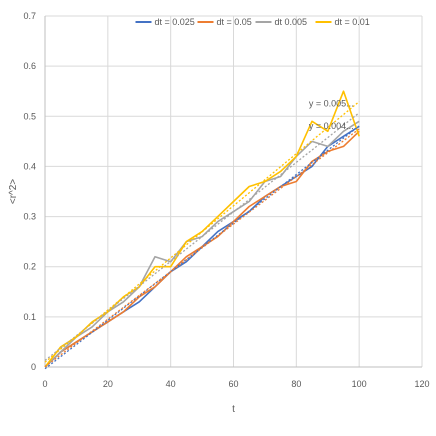 The height and width of the screenshot is (436, 436). I want to click on y-tick-label: 0.6, so click(29, 66).